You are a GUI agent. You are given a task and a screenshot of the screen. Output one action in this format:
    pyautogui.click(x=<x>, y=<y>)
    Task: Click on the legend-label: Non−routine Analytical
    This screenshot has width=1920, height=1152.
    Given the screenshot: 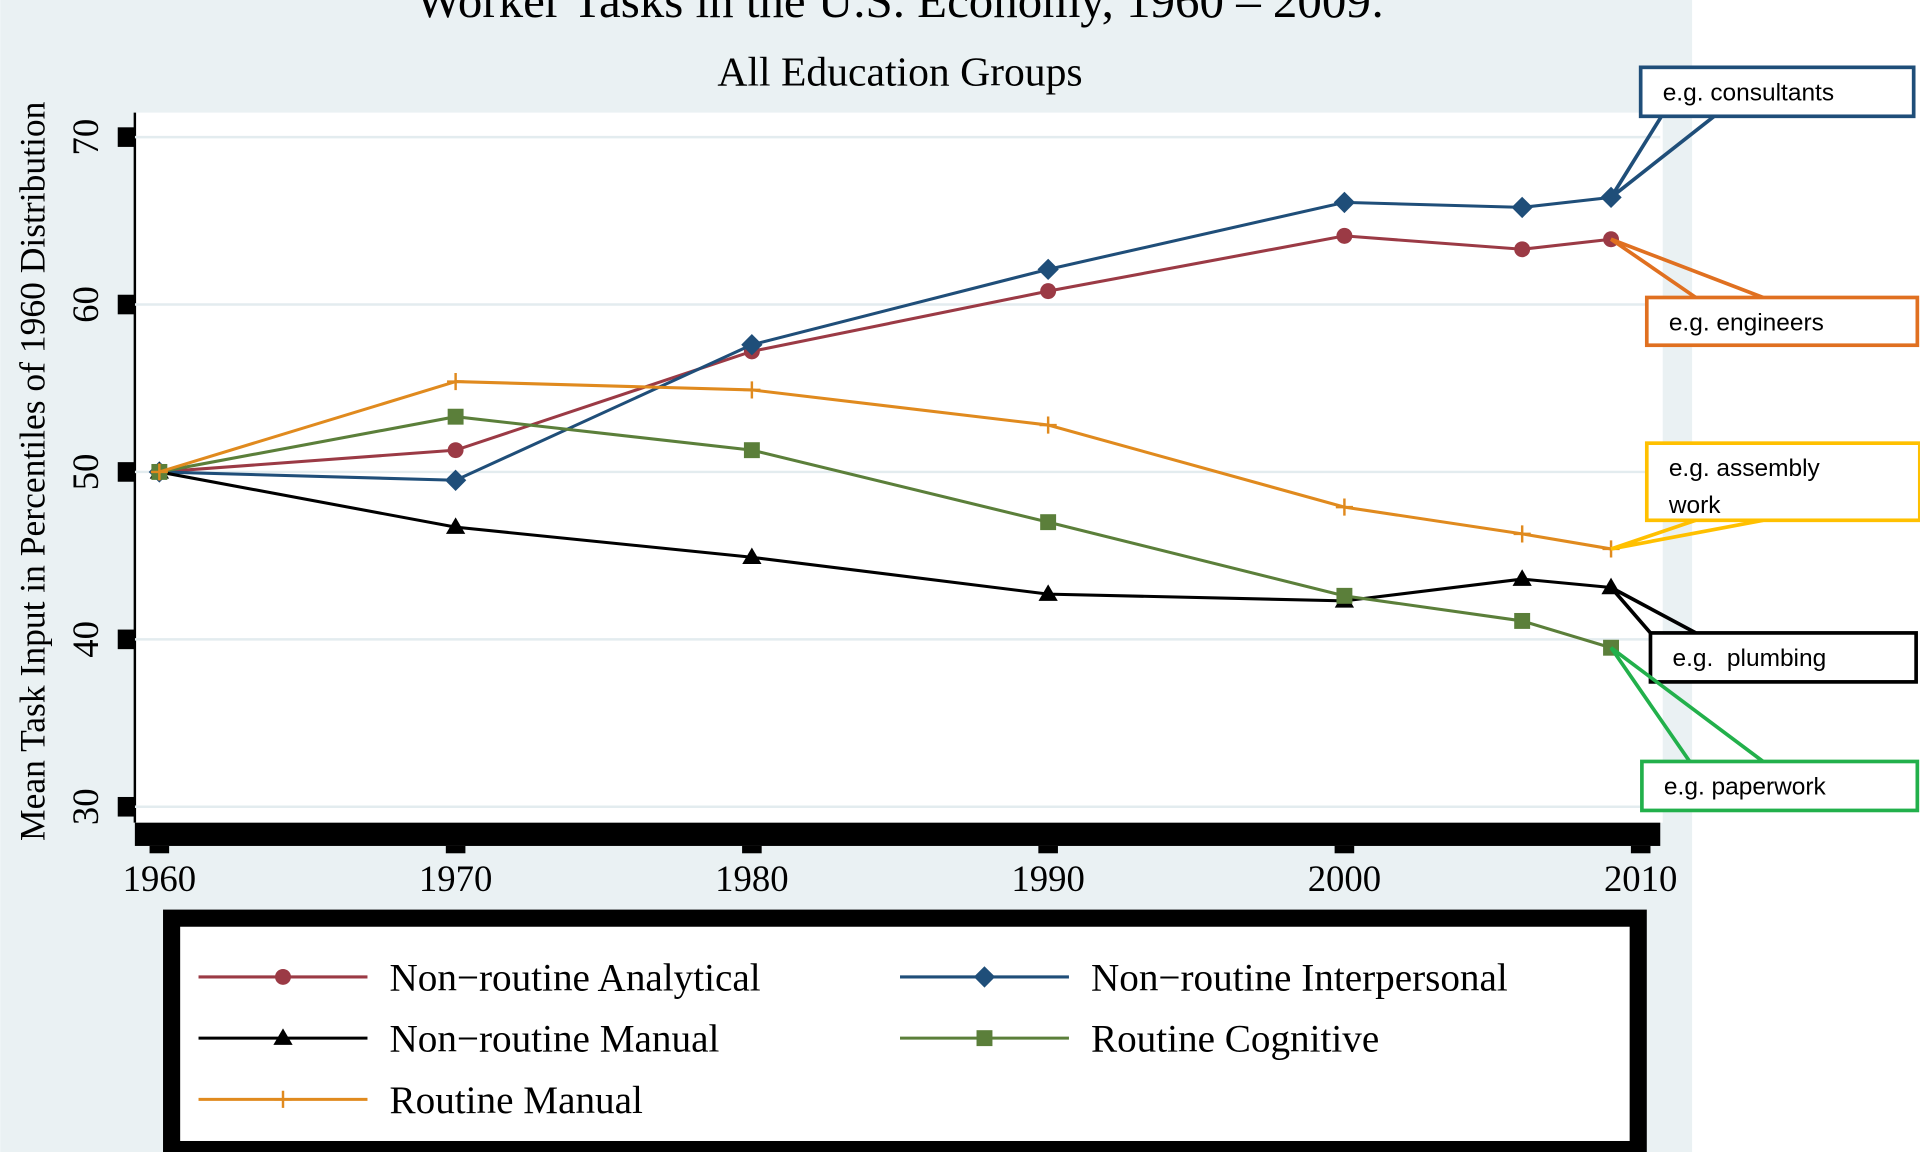 What is the action you would take?
    pyautogui.click(x=575, y=977)
    